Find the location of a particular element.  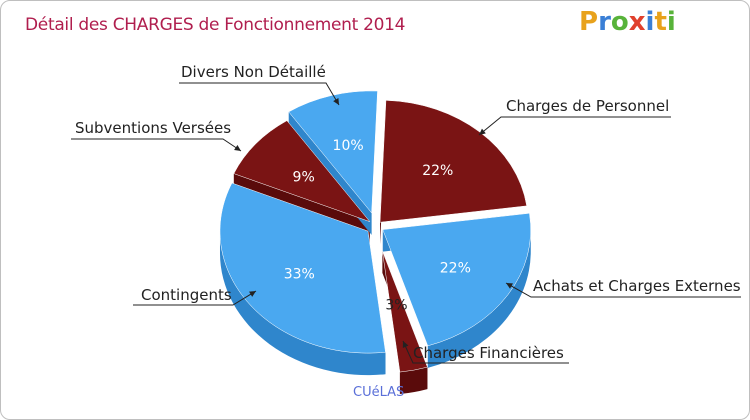

logo-letter: P is located at coordinates (589, 22).